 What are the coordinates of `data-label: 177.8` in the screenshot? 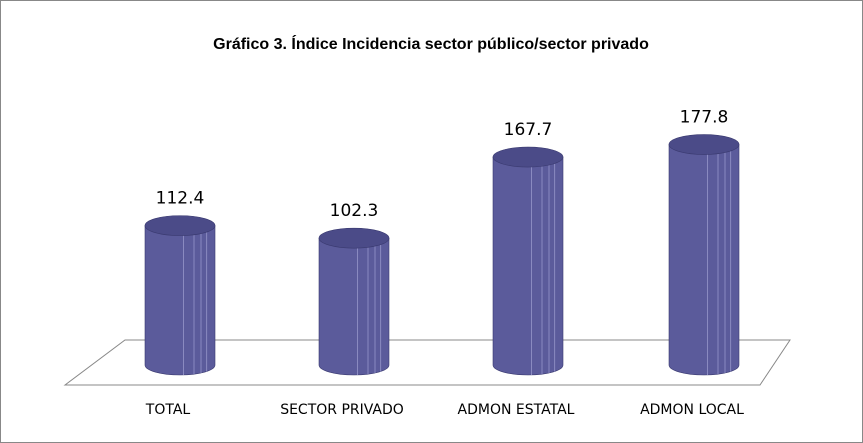 It's located at (704, 118).